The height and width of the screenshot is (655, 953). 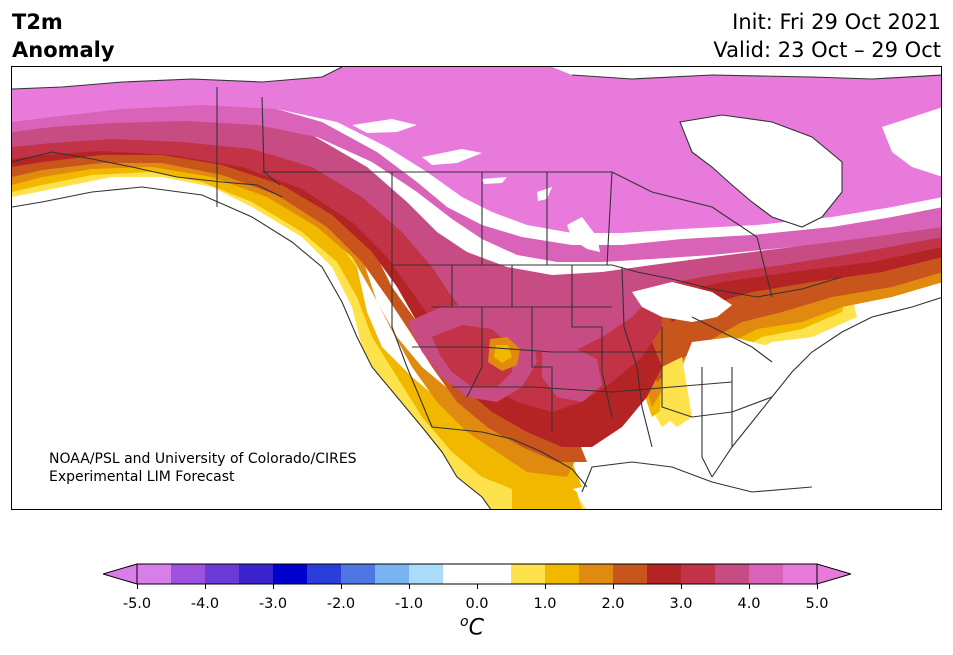 What do you see at coordinates (476, 628) in the screenshot?
I see `units-letter: C` at bounding box center [476, 628].